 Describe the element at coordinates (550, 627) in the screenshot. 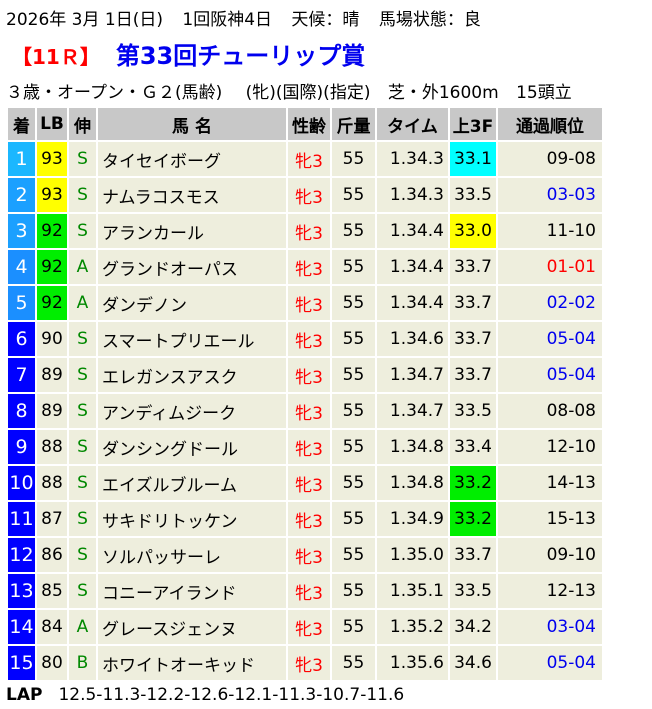

I see `passing-order-cell: 03-04` at that location.